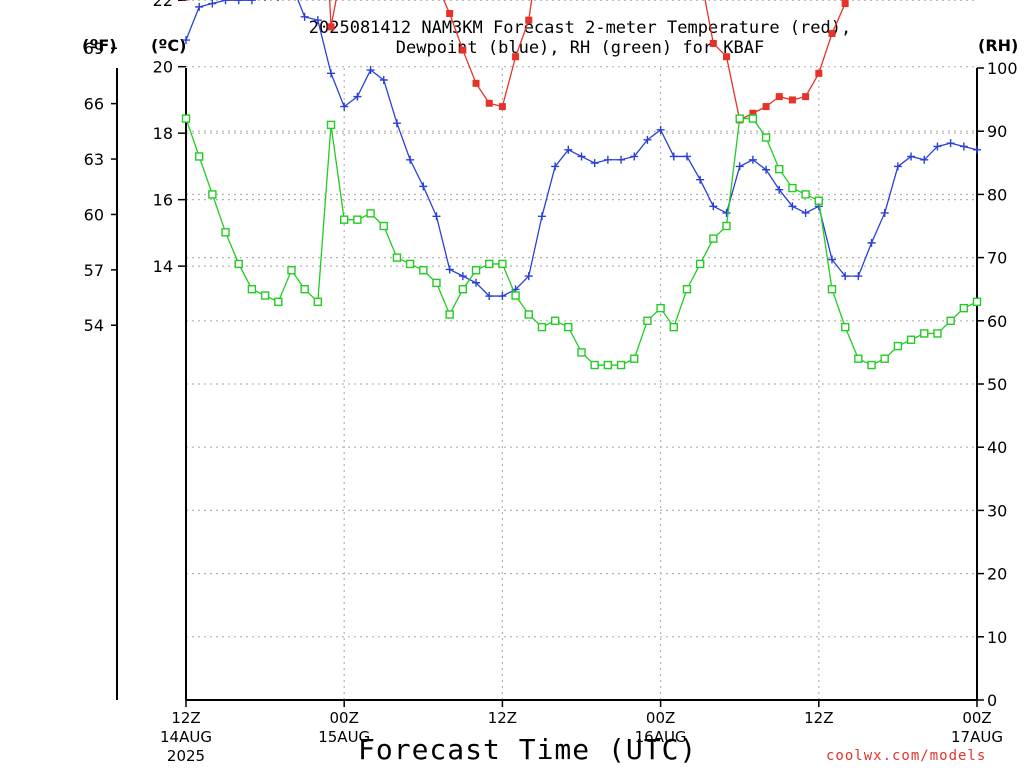 The height and width of the screenshot is (768, 1024). I want to click on fahrenheit-tick-label: 72, so click(94, 1).